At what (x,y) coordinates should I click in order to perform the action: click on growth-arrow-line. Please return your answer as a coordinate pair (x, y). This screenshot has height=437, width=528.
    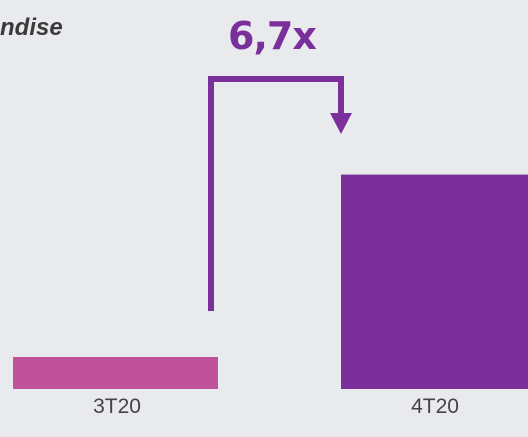
    Looking at the image, I should click on (276, 193).